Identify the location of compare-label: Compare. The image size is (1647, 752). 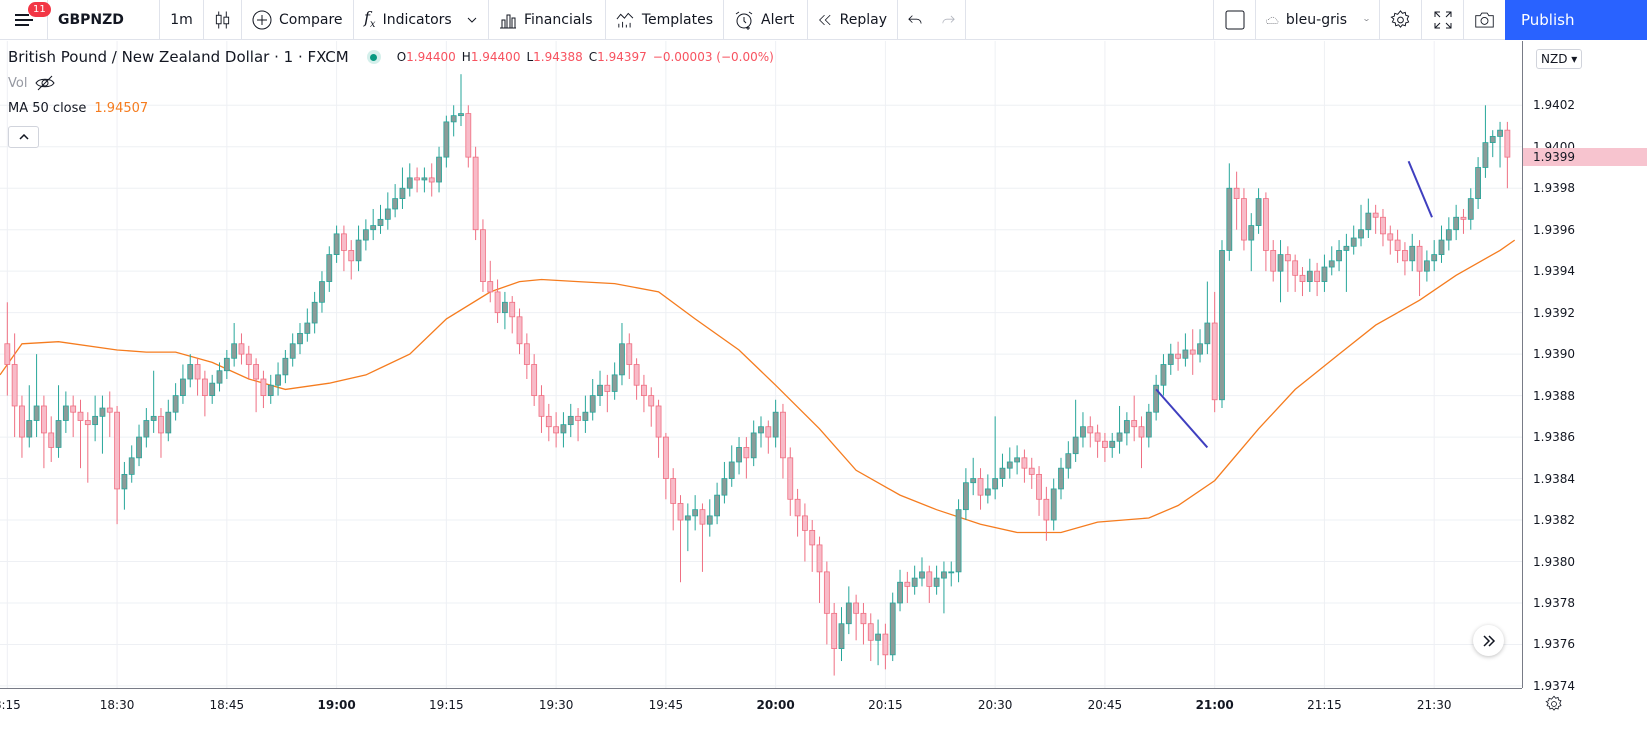
(311, 19).